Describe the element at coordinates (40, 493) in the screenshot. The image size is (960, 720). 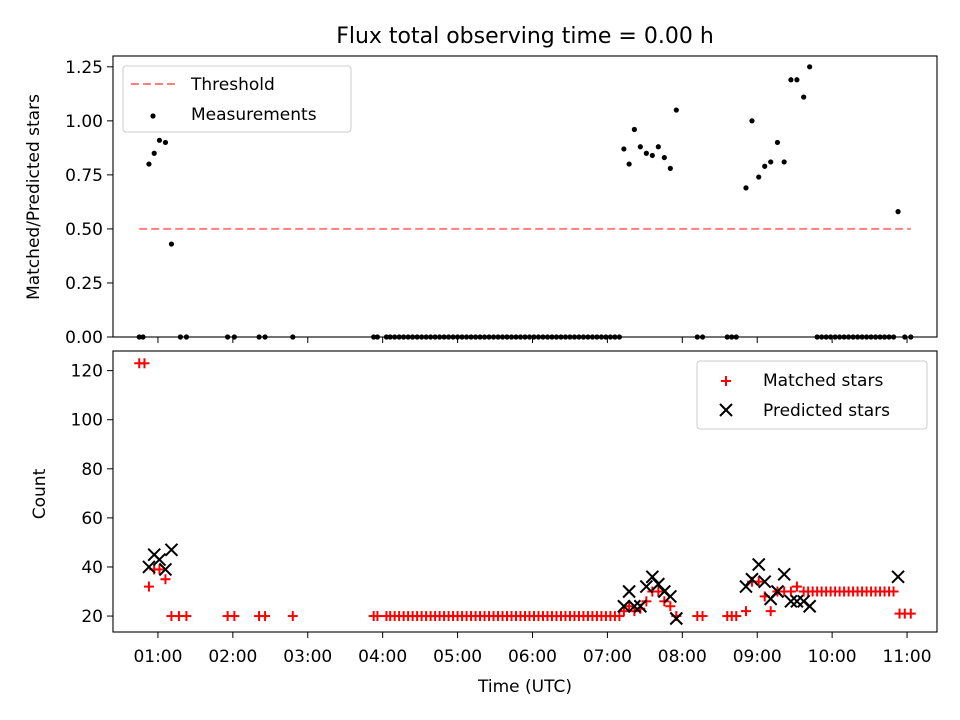
I see `bottom-ylabel: Count` at that location.